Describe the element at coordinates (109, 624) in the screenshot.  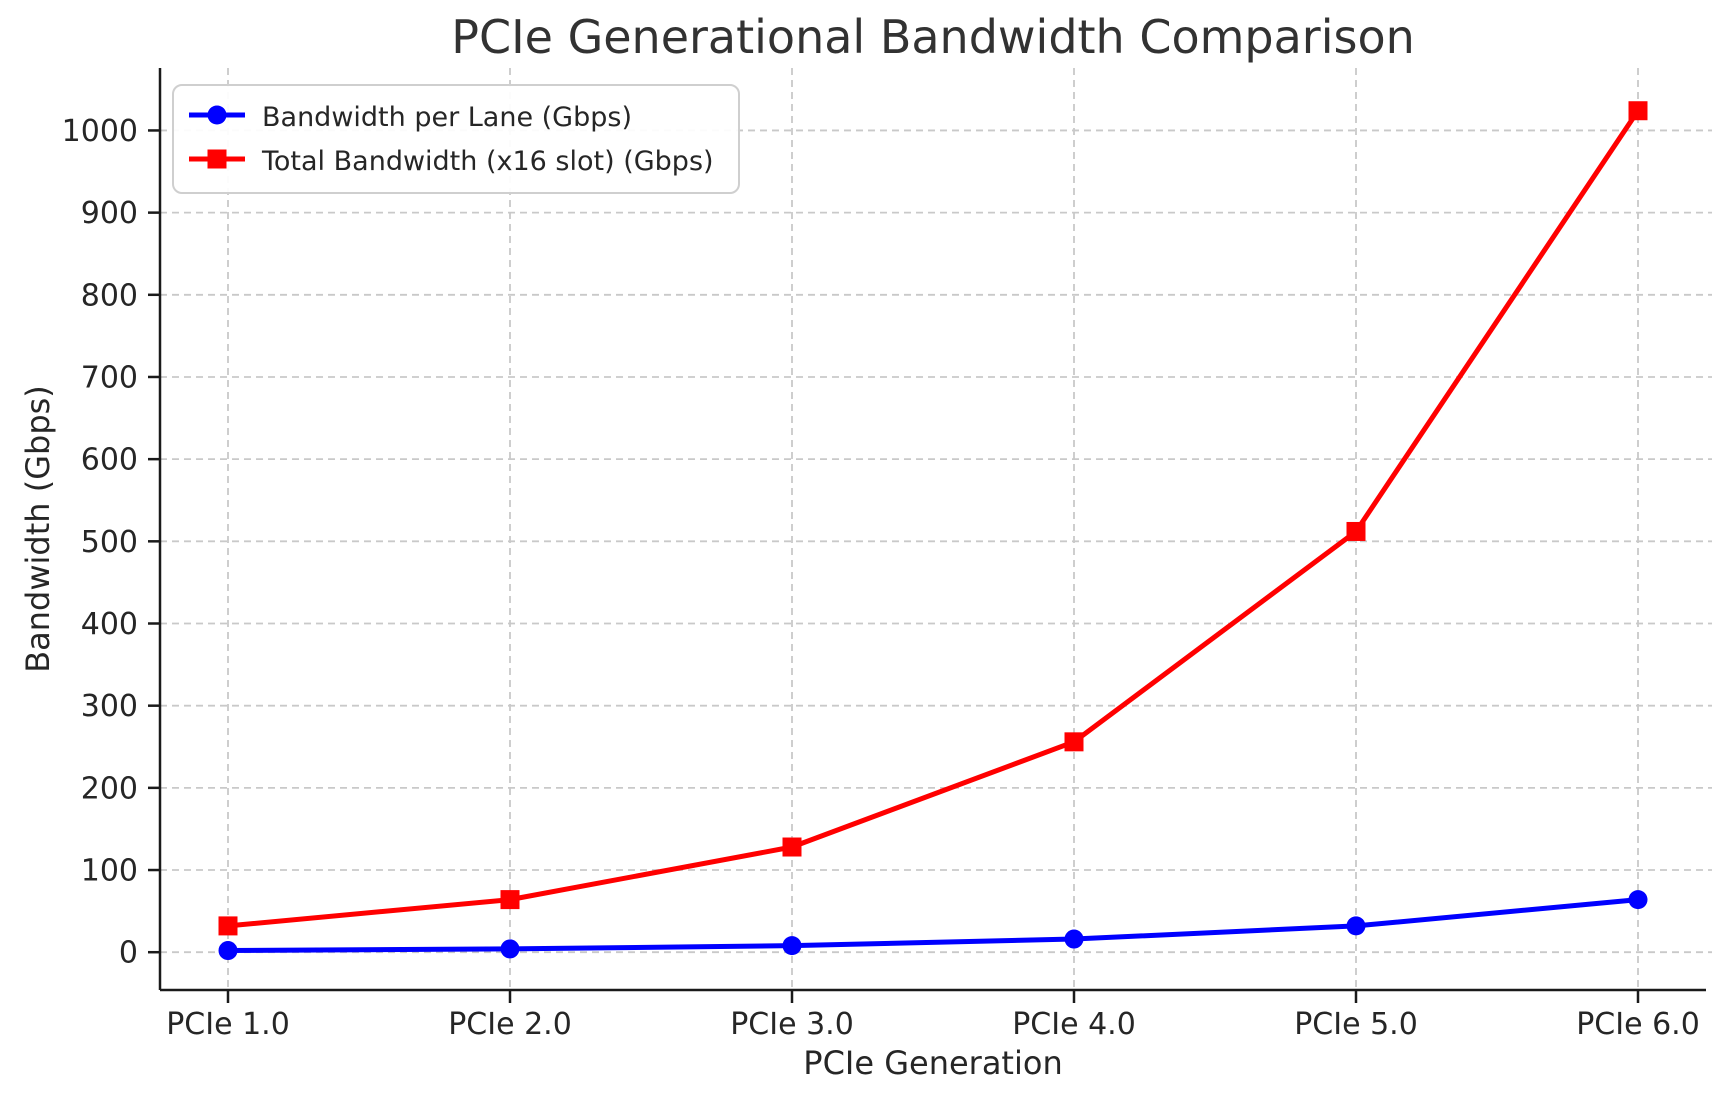
I see `y-tick-label: 400` at that location.